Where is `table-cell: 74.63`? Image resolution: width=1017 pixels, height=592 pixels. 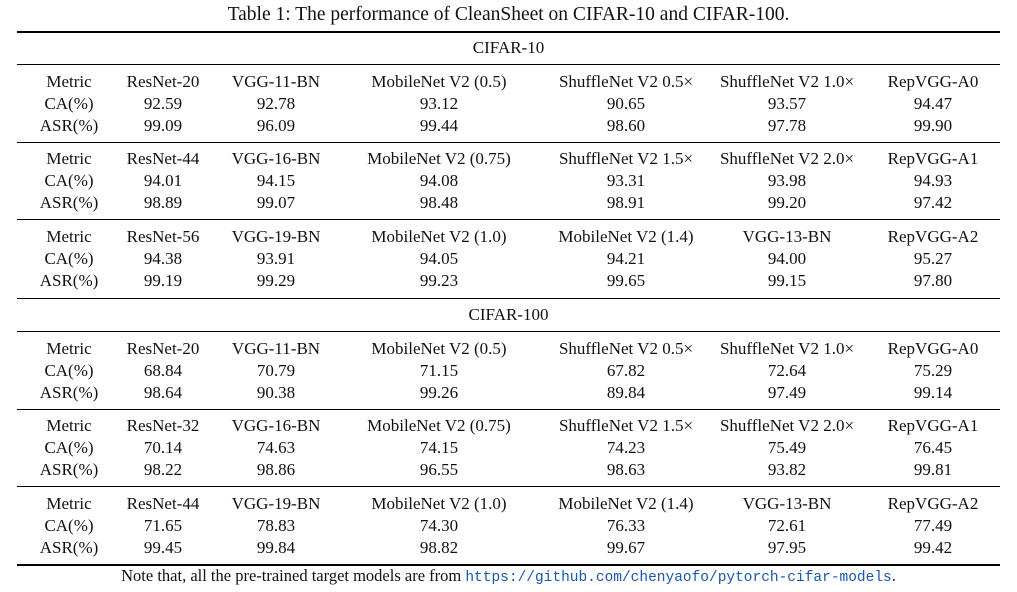 table-cell: 74.63 is located at coordinates (276, 447).